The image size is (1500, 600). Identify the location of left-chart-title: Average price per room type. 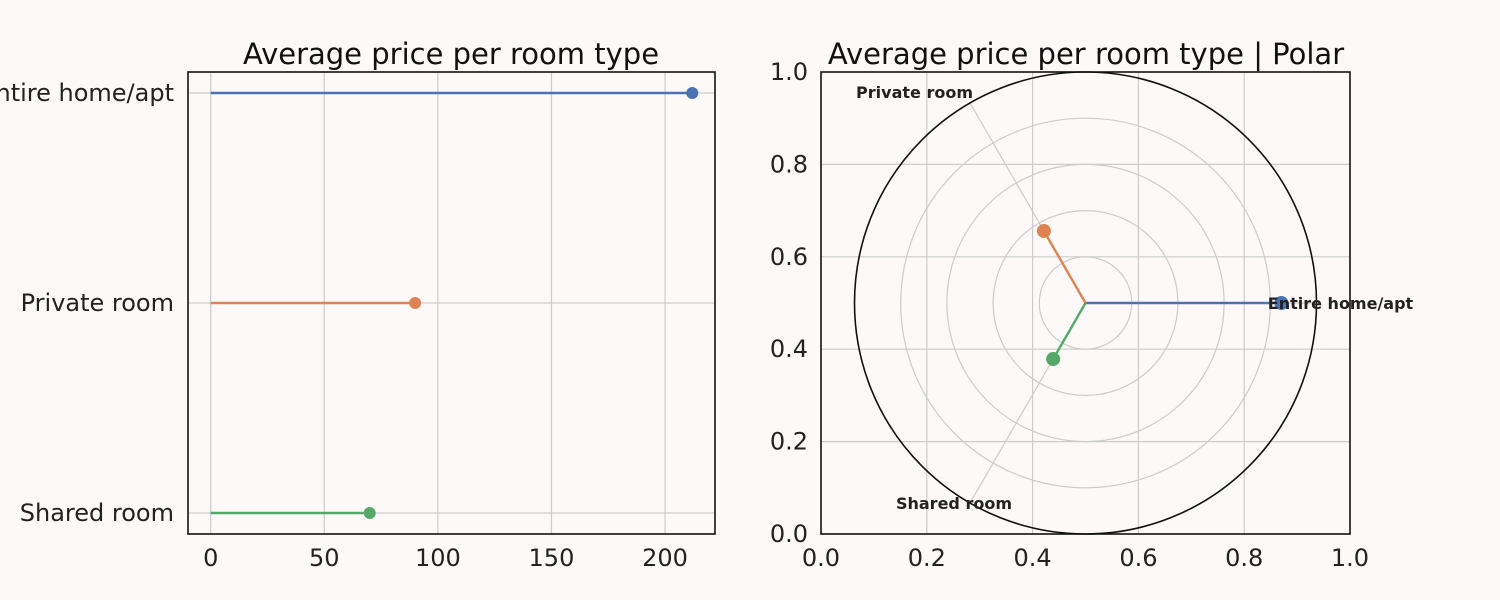
(451, 54).